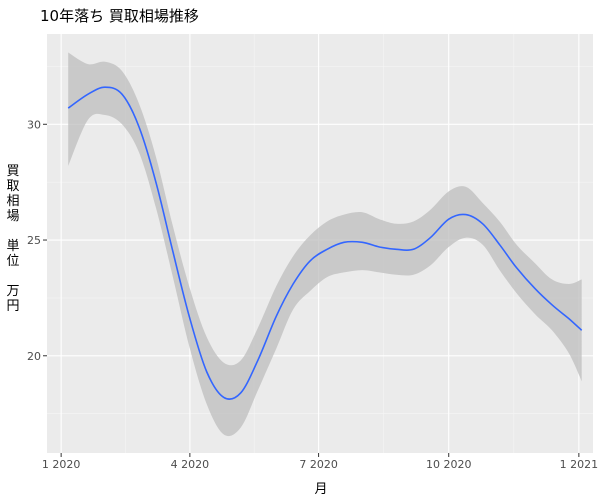 The height and width of the screenshot is (500, 600). Describe the element at coordinates (320, 489) in the screenshot. I see `x-axis-title: 月` at that location.